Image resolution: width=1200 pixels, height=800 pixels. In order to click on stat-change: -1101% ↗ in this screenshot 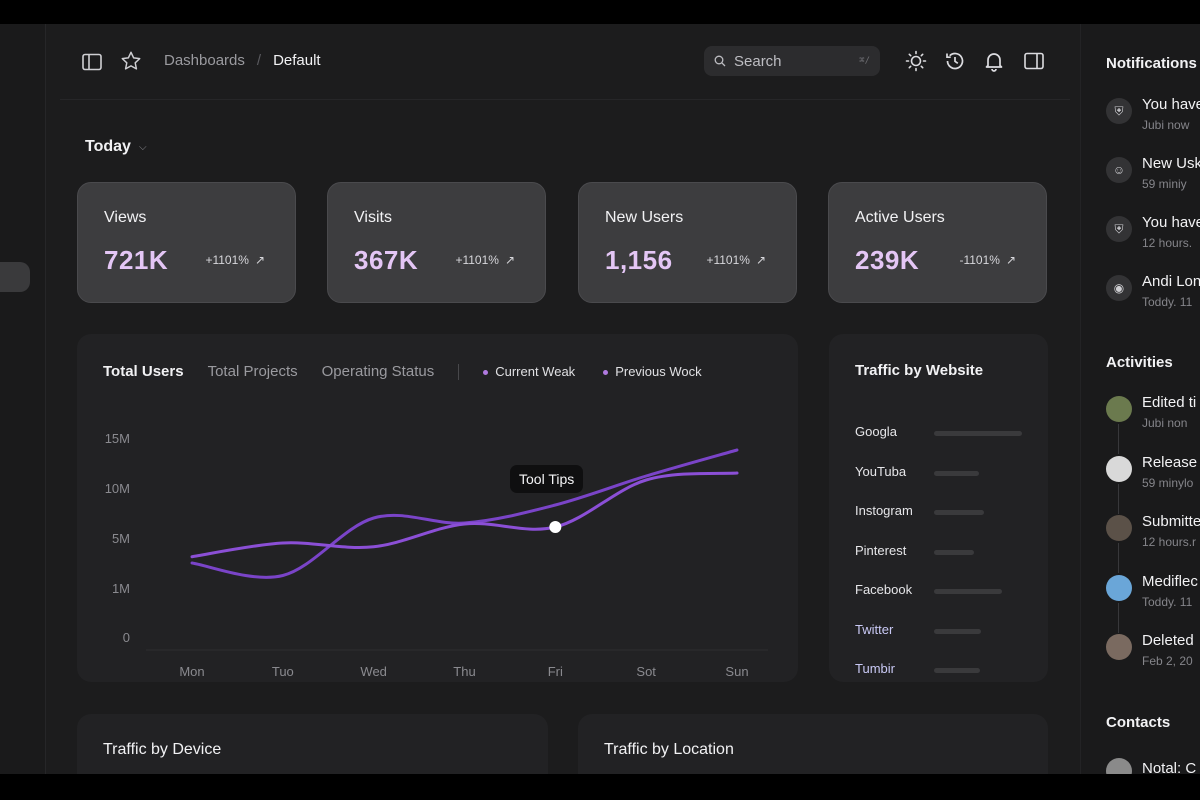, I will do `click(987, 260)`.